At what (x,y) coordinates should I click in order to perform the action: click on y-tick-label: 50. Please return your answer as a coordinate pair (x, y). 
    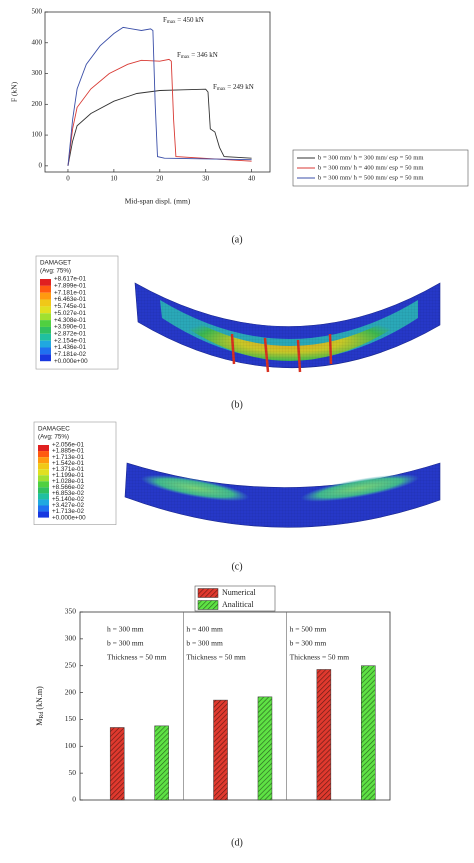
    Looking at the image, I should click on (73, 772).